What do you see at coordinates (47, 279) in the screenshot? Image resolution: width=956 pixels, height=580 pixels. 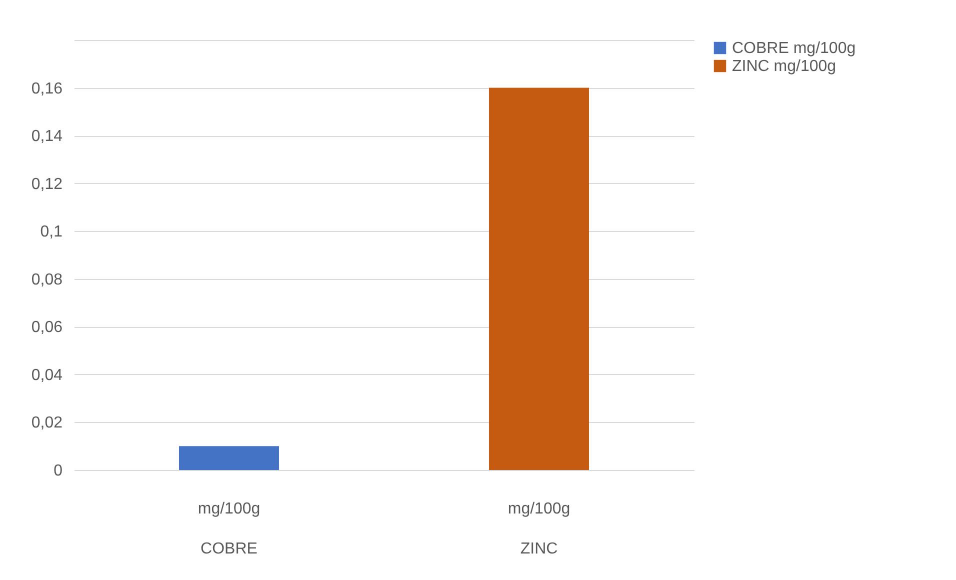 I see `y-tick-label: 0,08` at bounding box center [47, 279].